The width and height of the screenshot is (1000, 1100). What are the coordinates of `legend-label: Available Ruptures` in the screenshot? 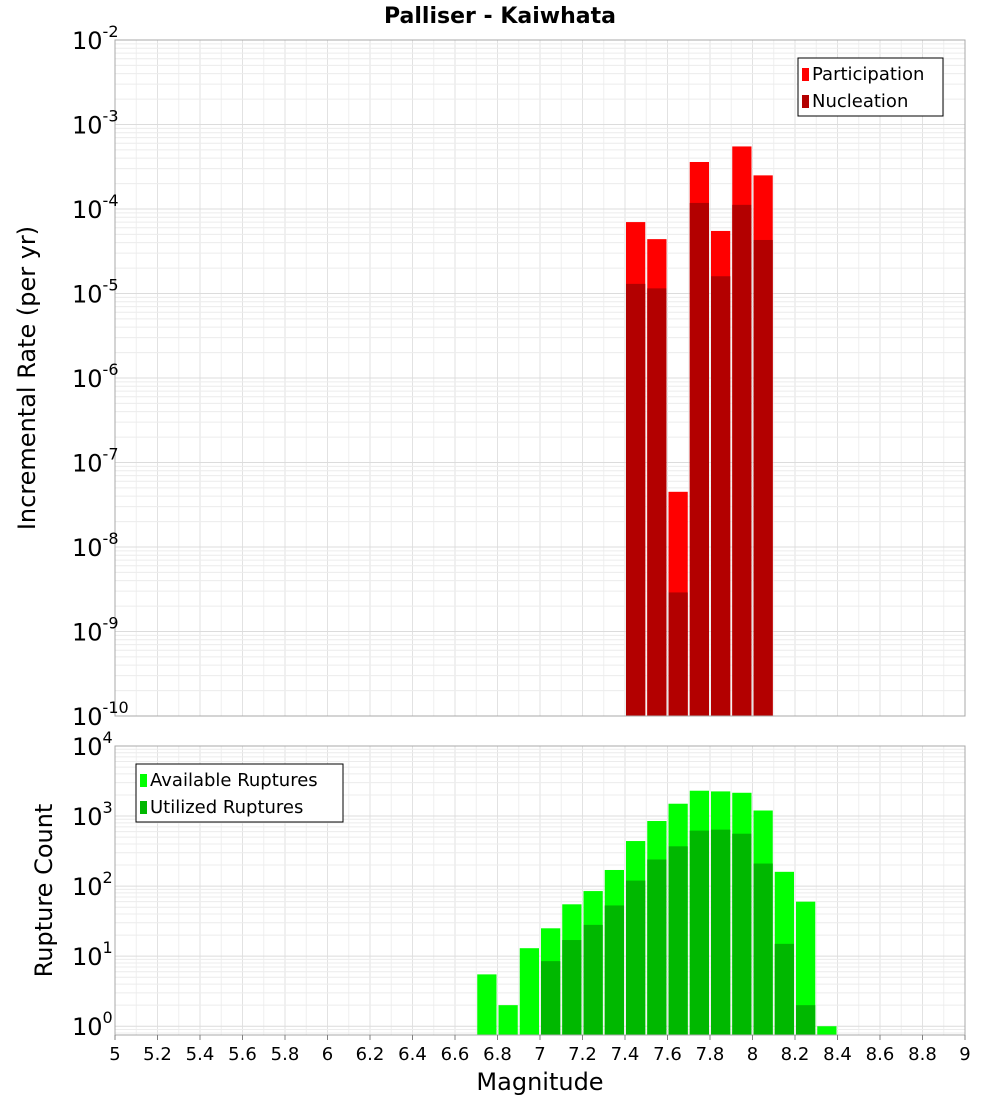 It's located at (234, 780).